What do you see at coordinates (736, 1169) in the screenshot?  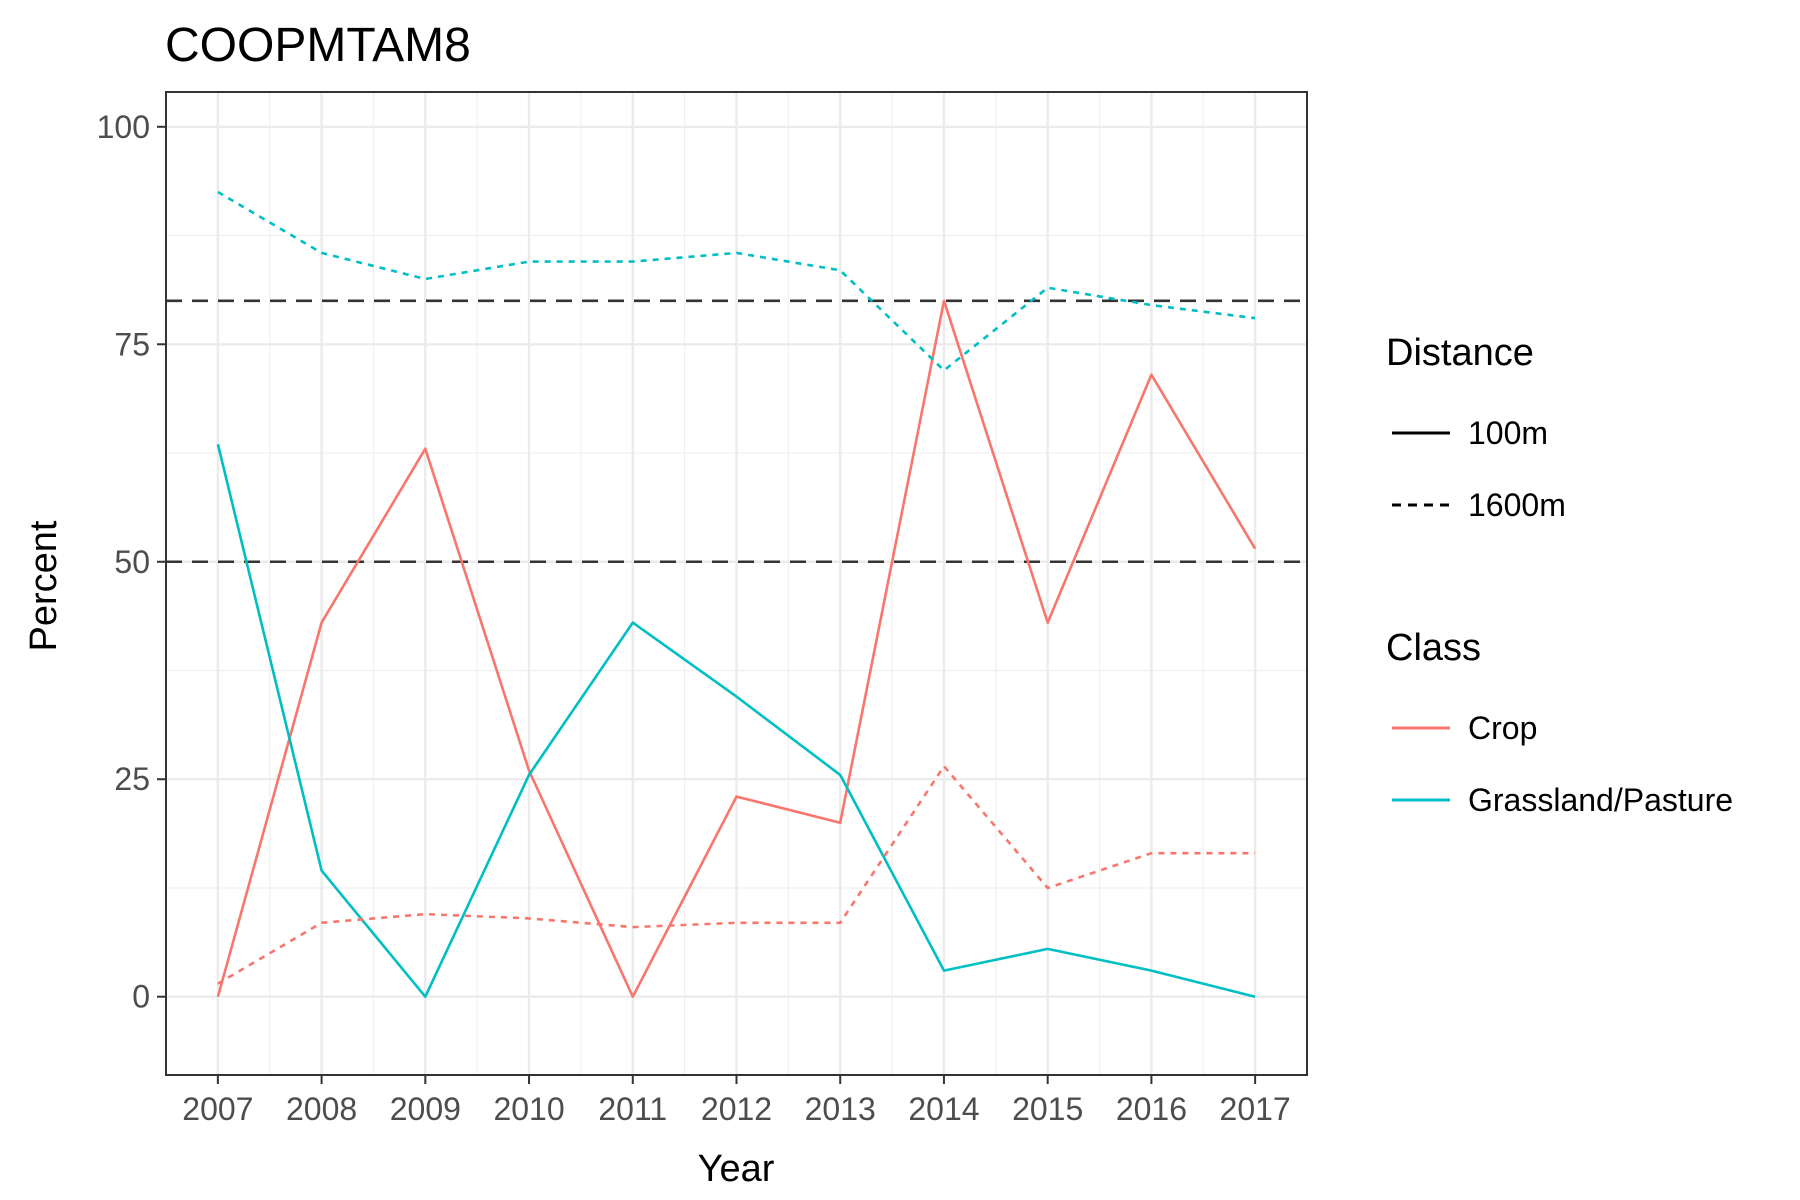 I see `x-axis-title: Year` at bounding box center [736, 1169].